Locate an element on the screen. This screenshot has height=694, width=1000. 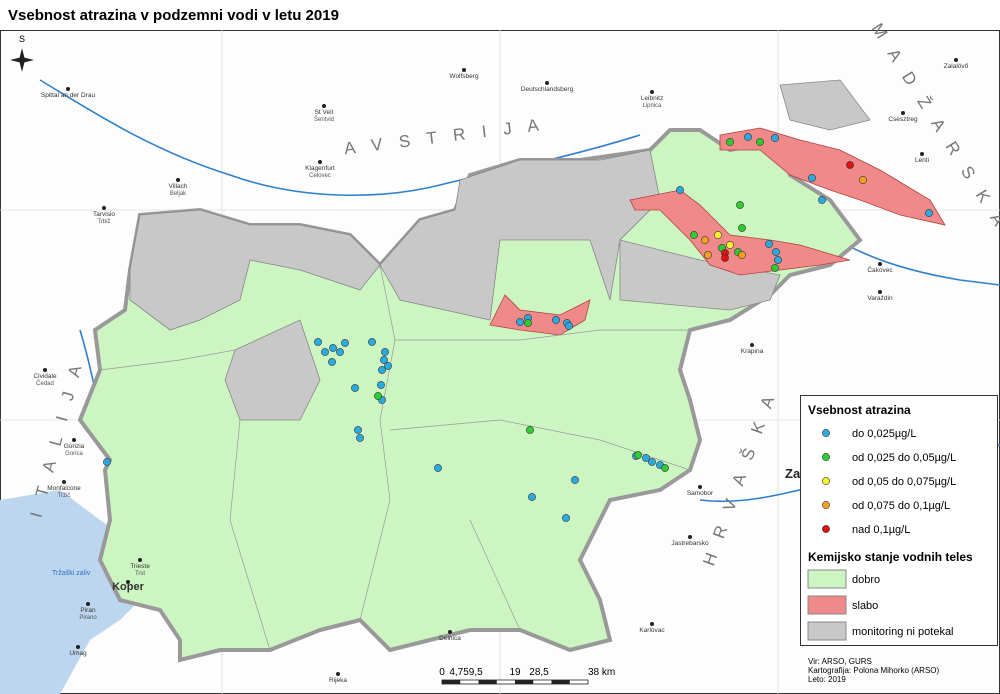
place-name: Piran is located at coordinates (88, 610).